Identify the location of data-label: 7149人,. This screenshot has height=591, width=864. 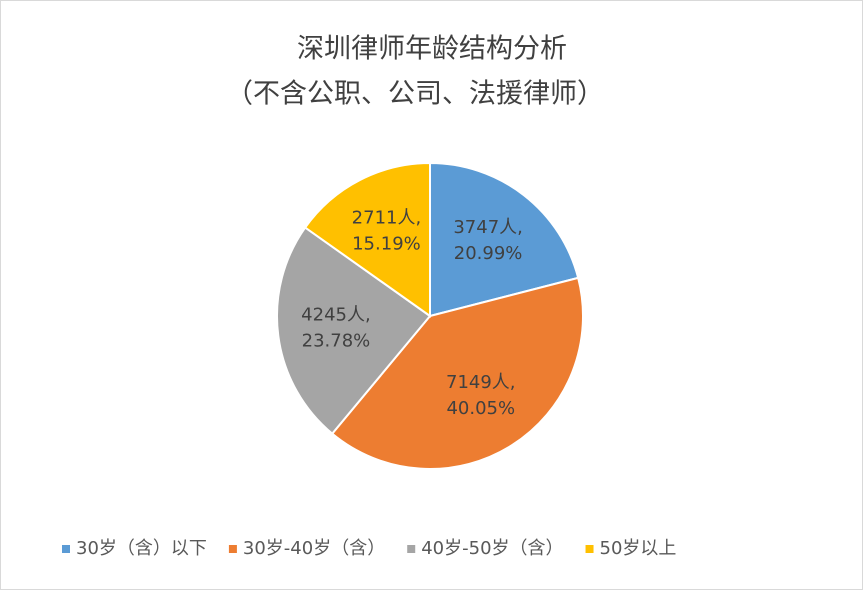
(481, 382).